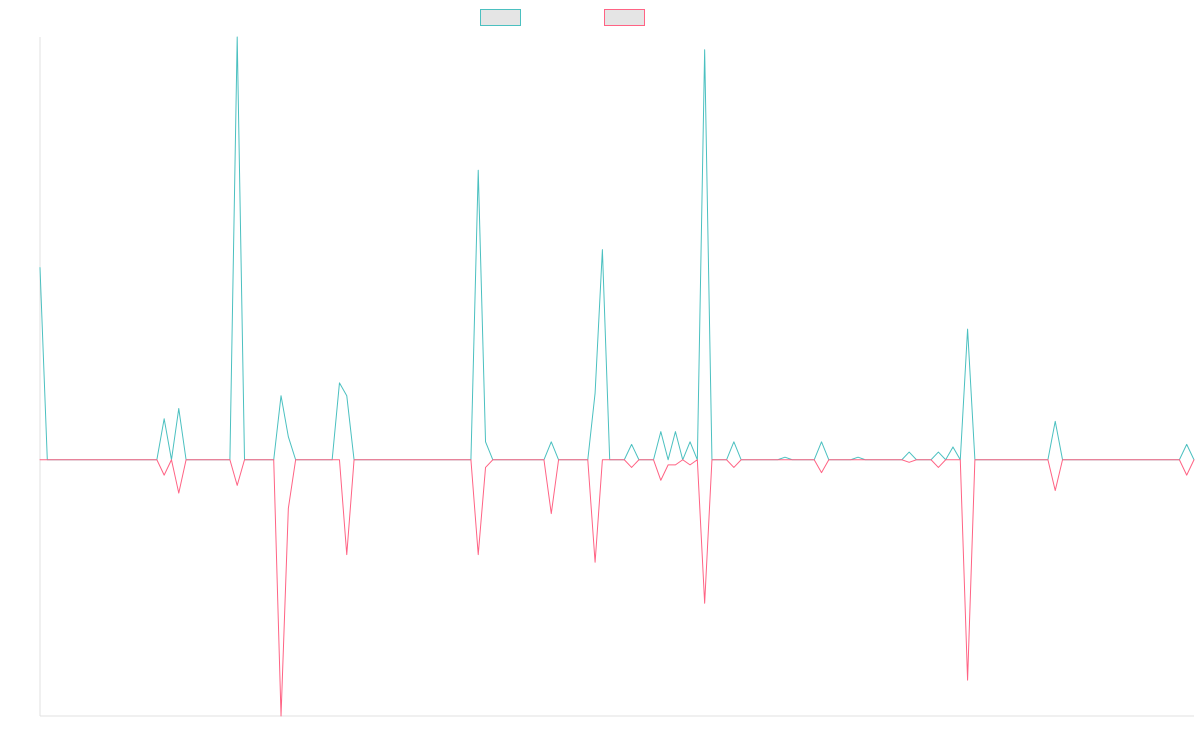 This screenshot has width=1200, height=750. Describe the element at coordinates (562, 17) in the screenshot. I see `legend` at that location.